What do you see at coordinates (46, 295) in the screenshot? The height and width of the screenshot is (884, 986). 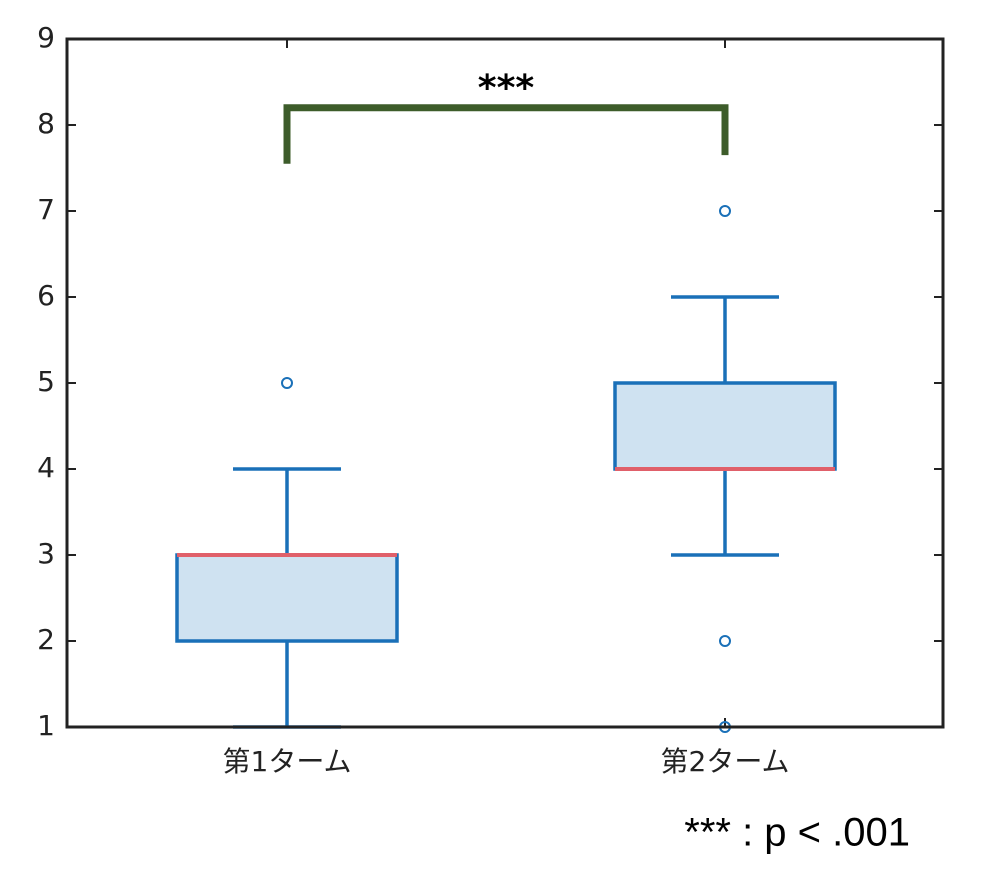 I see `y-tick-label: 6` at bounding box center [46, 295].